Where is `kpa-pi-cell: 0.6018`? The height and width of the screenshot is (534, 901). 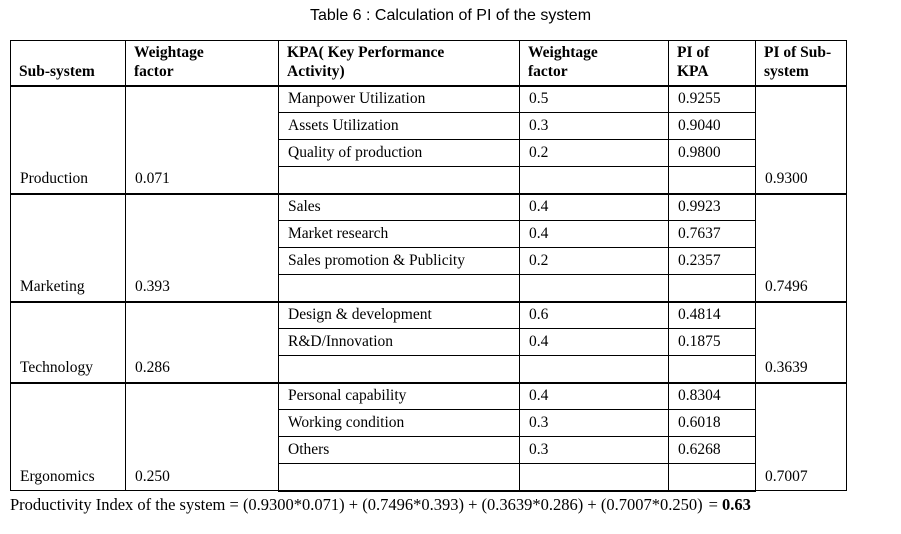 kpa-pi-cell: 0.6018 is located at coordinates (712, 423).